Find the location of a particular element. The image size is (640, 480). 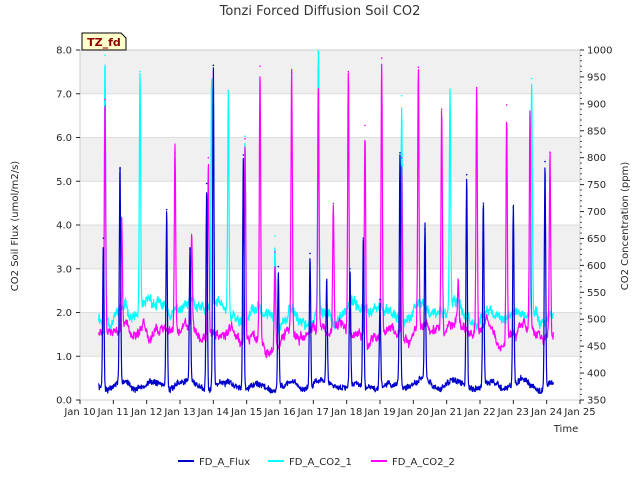

y-left-tick-label: 6.0 is located at coordinates (64, 138).